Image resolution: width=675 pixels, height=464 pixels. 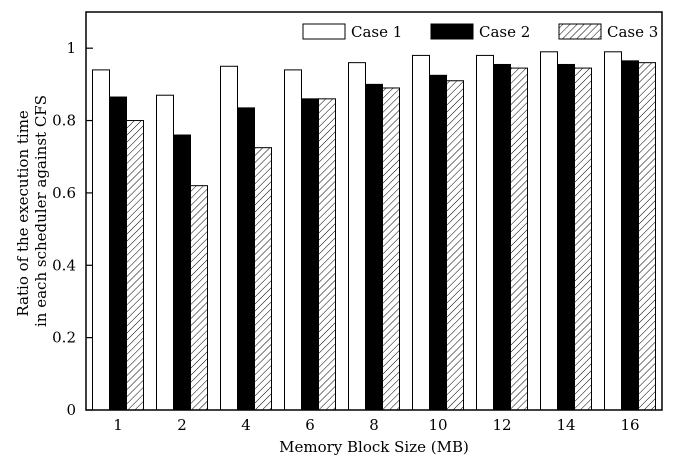 What do you see at coordinates (374, 447) in the screenshot?
I see `x-axis-title: Memory Block Size (MB)` at bounding box center [374, 447].